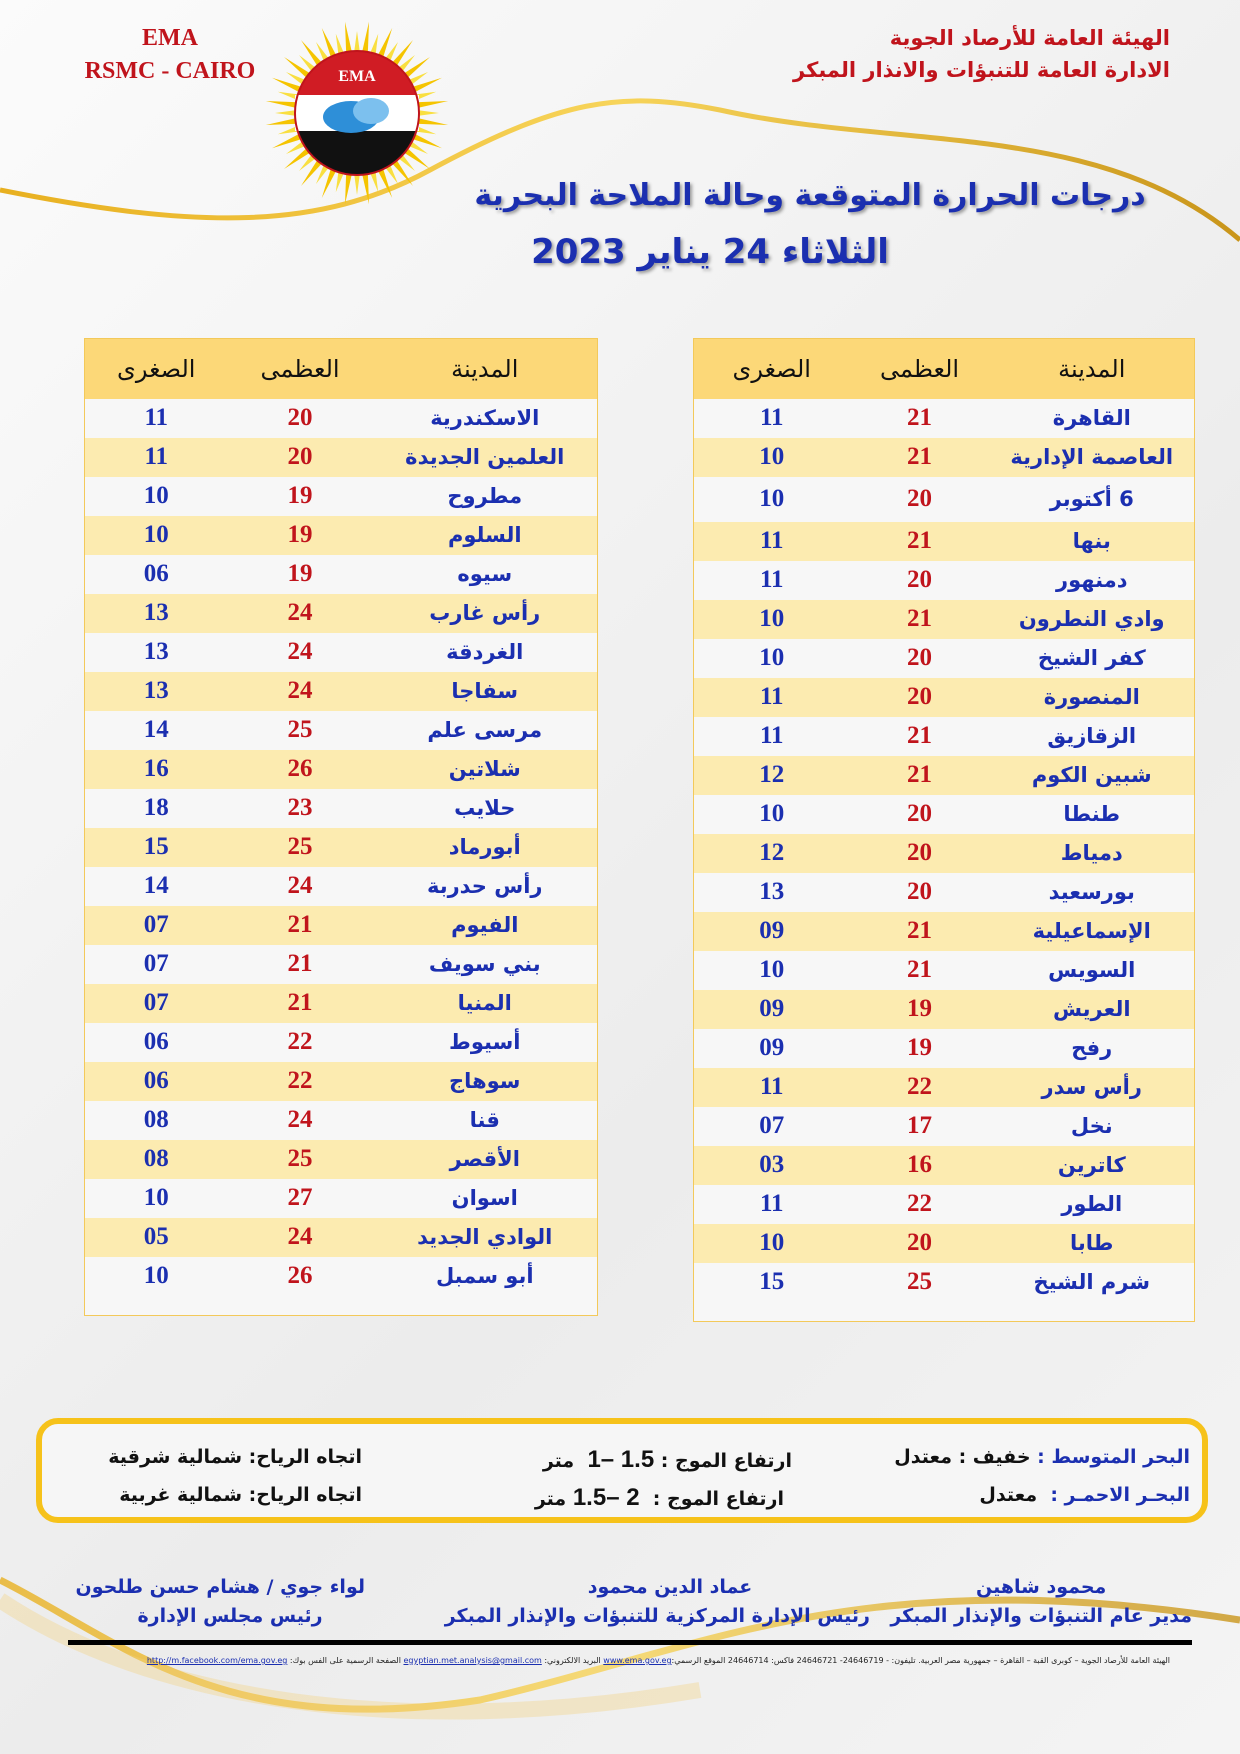  I want to click on city-cell: نخل, so click(1092, 1126).